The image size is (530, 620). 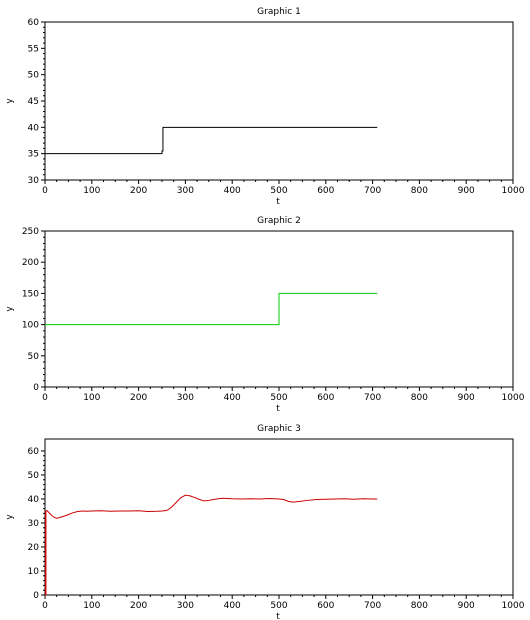 What do you see at coordinates (33, 49) in the screenshot?
I see `y-tick-label: 55` at bounding box center [33, 49].